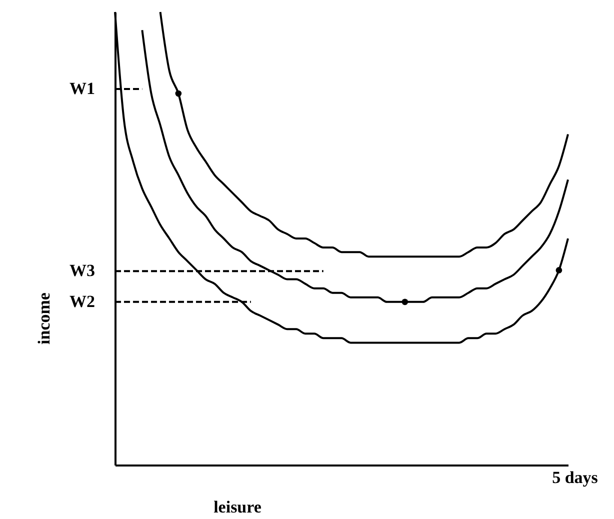  I want to click on series-label: W1, so click(82, 88).